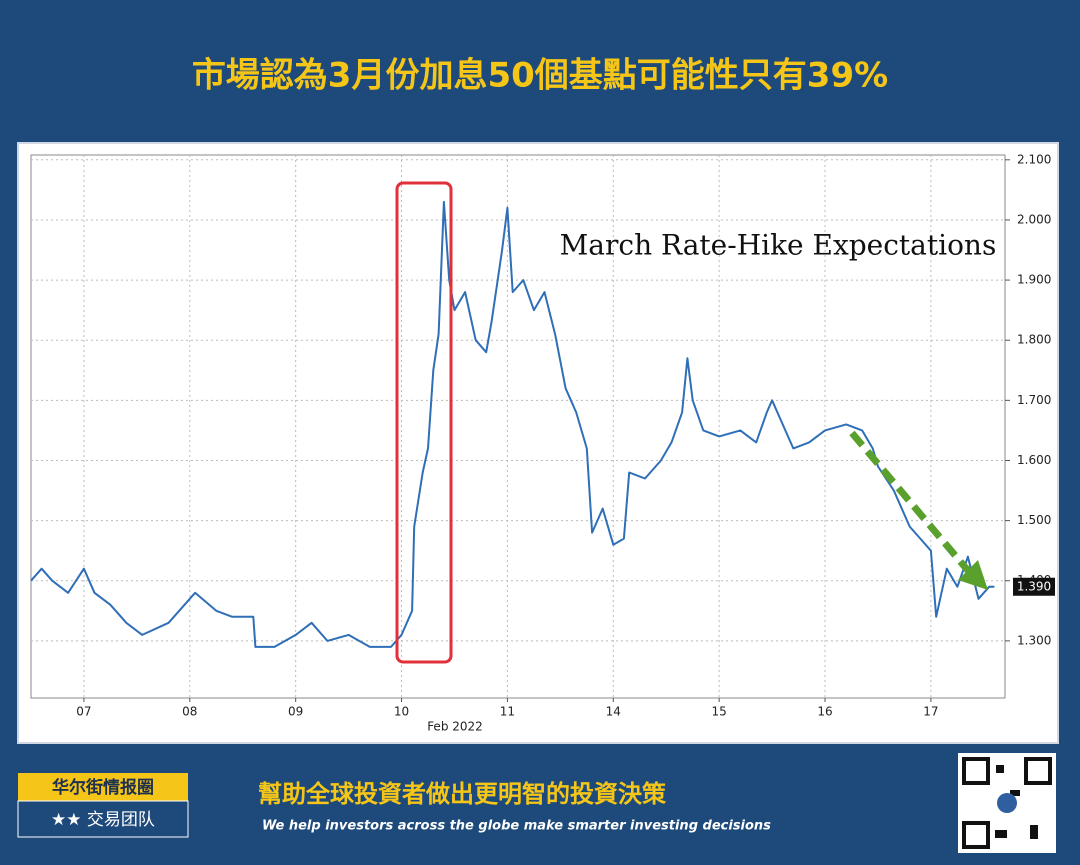 The width and height of the screenshot is (1080, 865). Describe the element at coordinates (778, 245) in the screenshot. I see `chart-title: March Rate-Hike Expectations` at that location.